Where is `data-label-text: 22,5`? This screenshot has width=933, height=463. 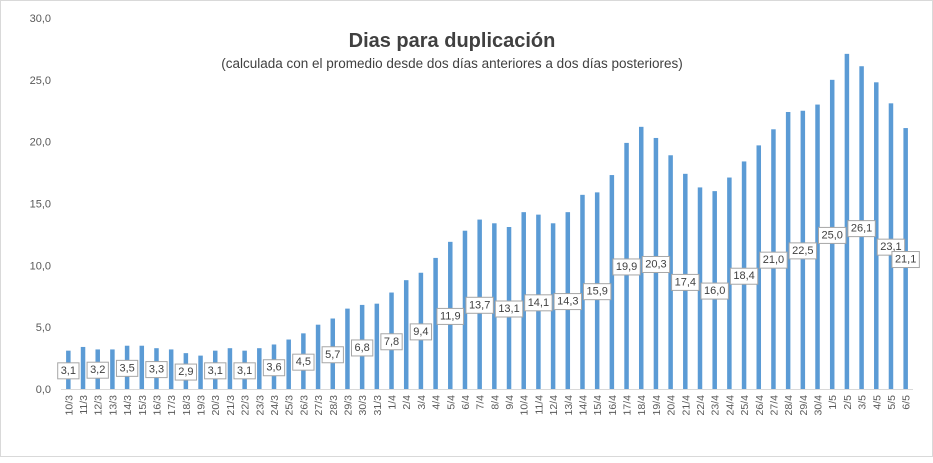 data-label-text: 22,5 is located at coordinates (802, 251).